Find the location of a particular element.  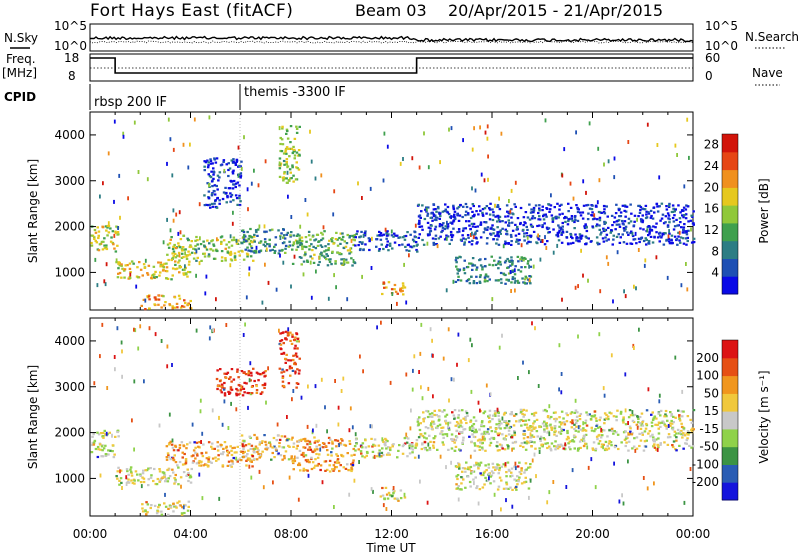

velocity-ylabel: Slant Range [km] is located at coordinates (33, 417).